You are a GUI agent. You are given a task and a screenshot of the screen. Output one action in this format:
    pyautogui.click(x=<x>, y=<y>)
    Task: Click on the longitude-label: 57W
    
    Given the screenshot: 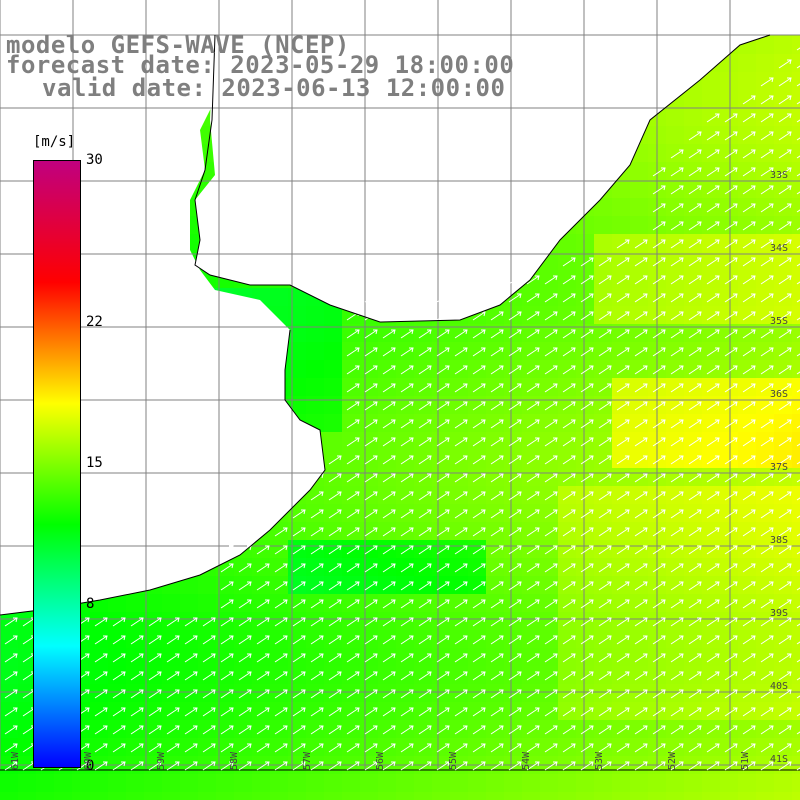 What is the action you would take?
    pyautogui.click(x=307, y=760)
    